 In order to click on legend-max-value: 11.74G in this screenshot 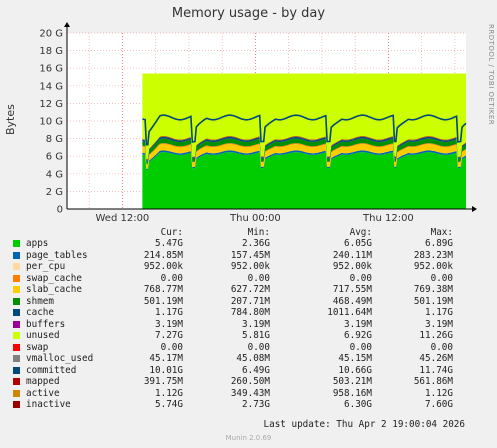, I will do `click(436, 370)`.